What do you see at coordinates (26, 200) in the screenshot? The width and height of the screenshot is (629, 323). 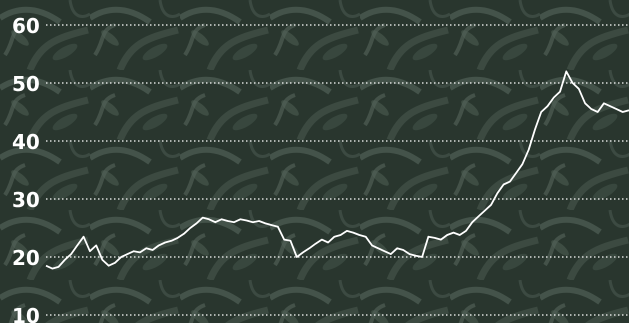 I see `y-tick-label-30: 30` at bounding box center [26, 200].